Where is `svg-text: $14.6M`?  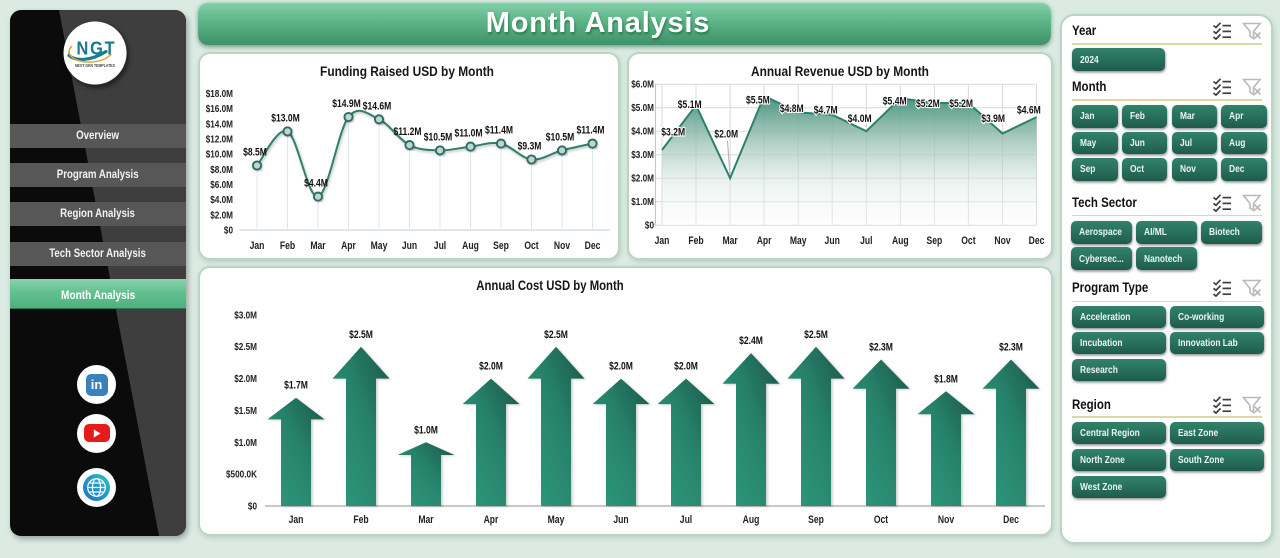 svg-text: $14.6M is located at coordinates (377, 106).